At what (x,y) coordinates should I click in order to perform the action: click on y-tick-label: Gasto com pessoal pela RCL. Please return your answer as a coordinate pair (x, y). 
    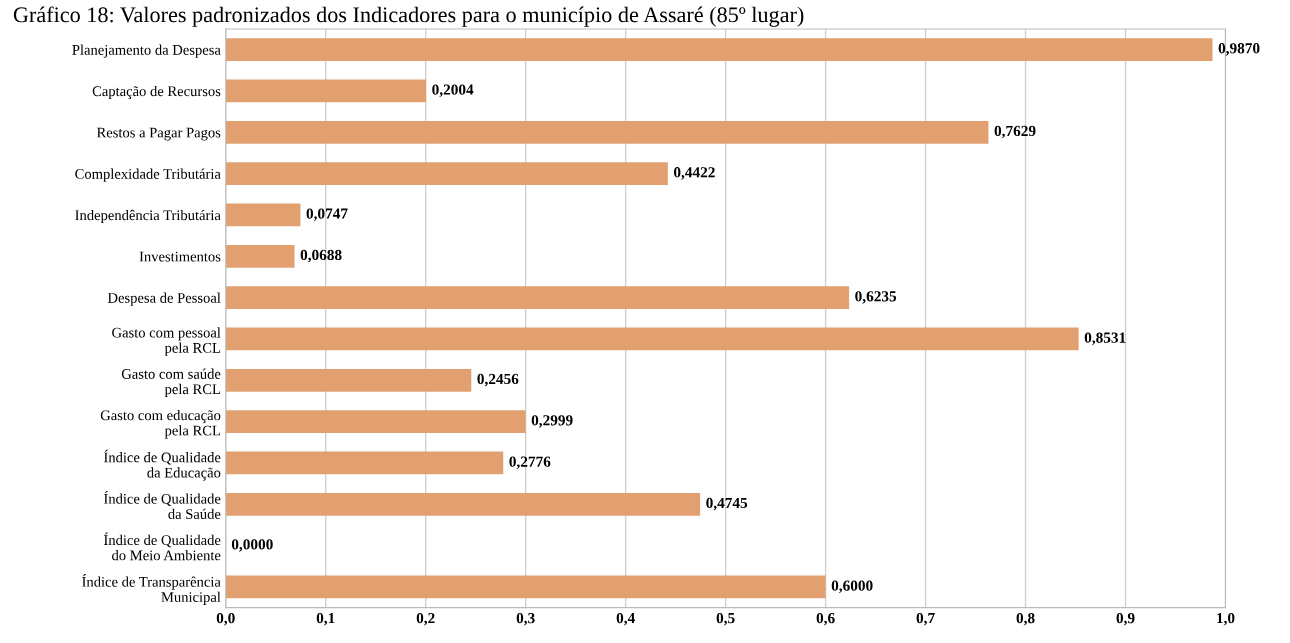
    Looking at the image, I should click on (166, 341).